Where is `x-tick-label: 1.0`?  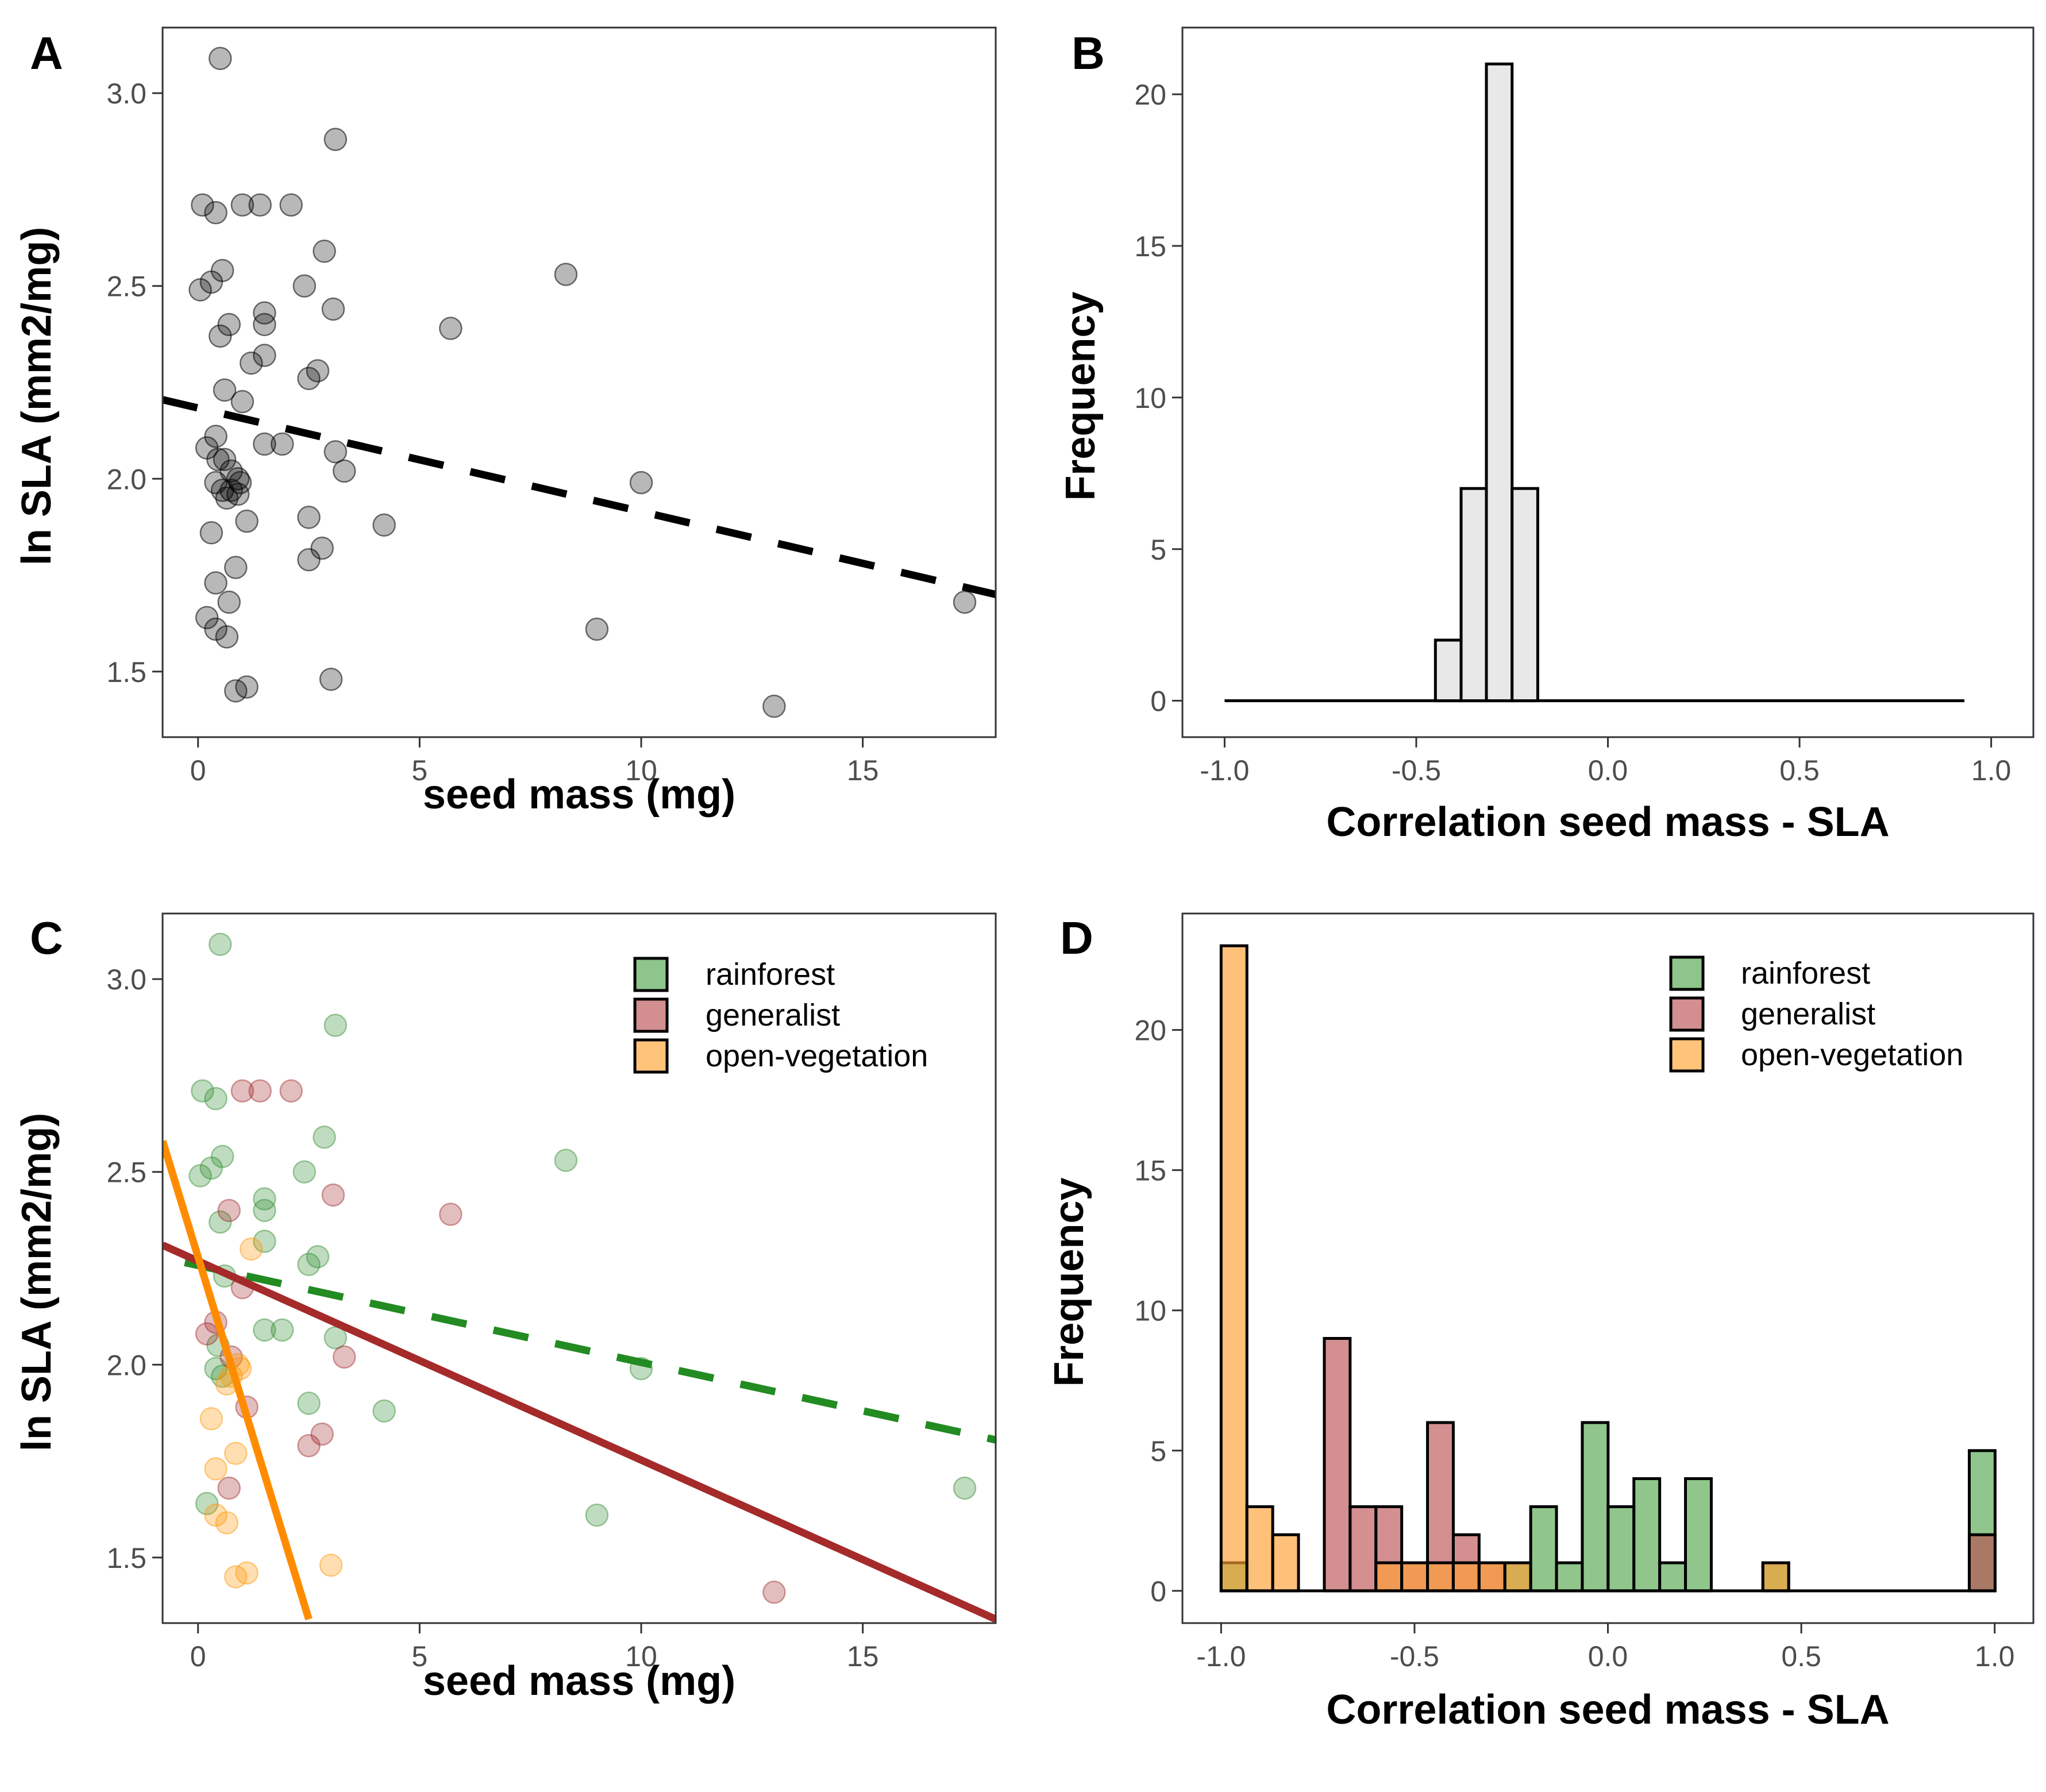
x-tick-label: 1.0 is located at coordinates (1995, 1656).